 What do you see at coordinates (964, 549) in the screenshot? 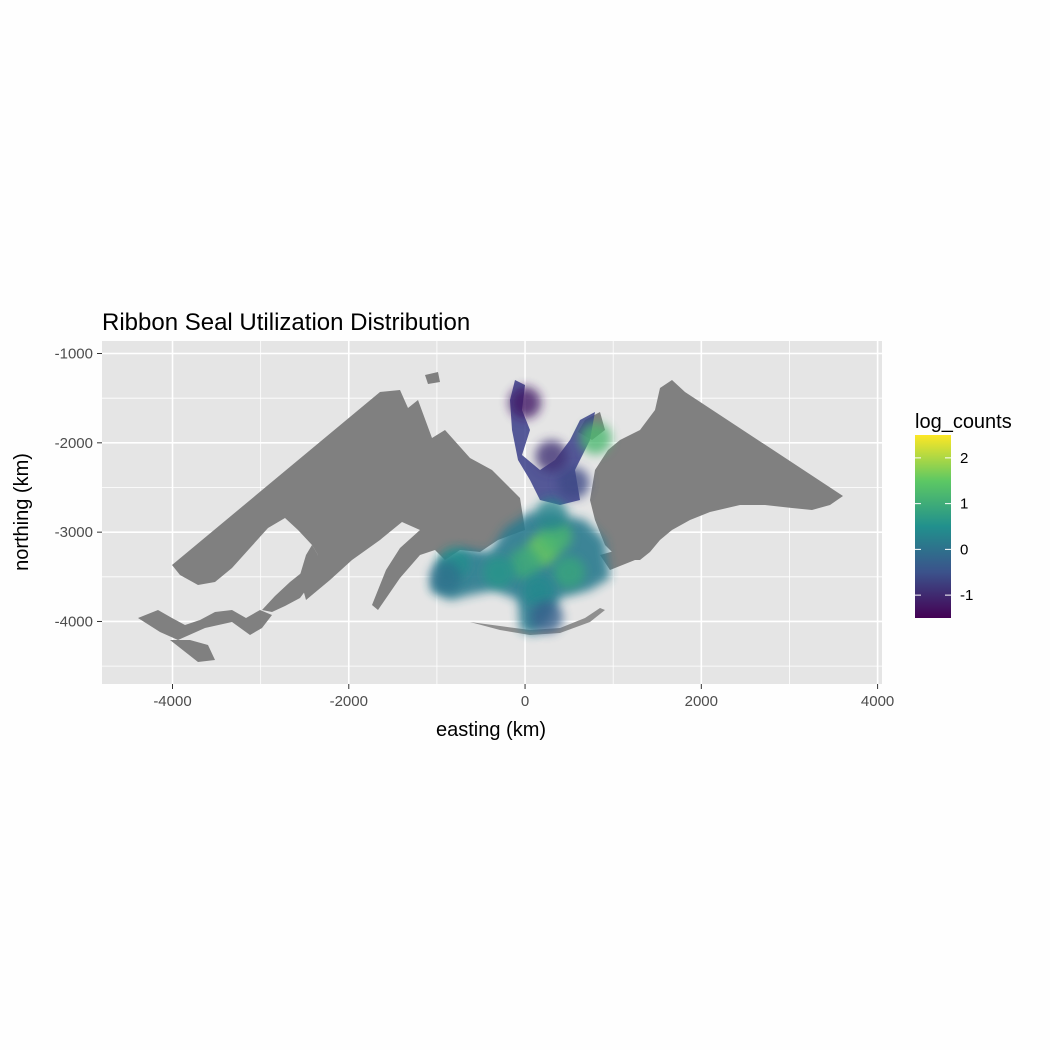
I see `legend-tick-label: 0` at bounding box center [964, 549].